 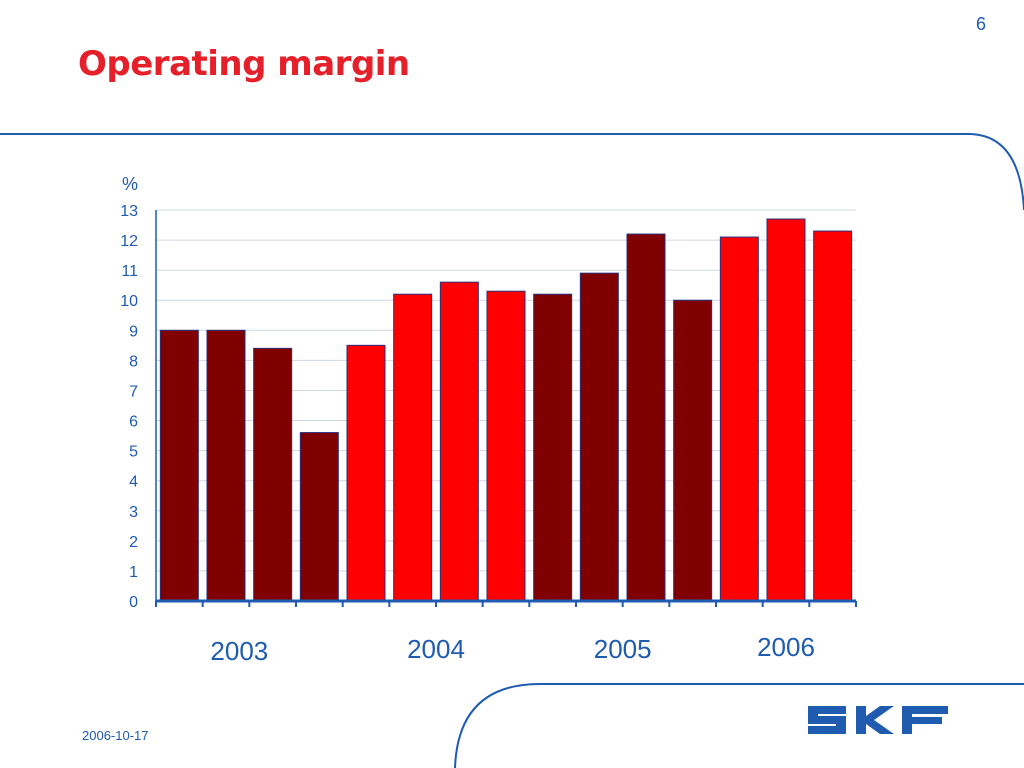 I want to click on y-tick-label: 3, so click(x=133, y=512).